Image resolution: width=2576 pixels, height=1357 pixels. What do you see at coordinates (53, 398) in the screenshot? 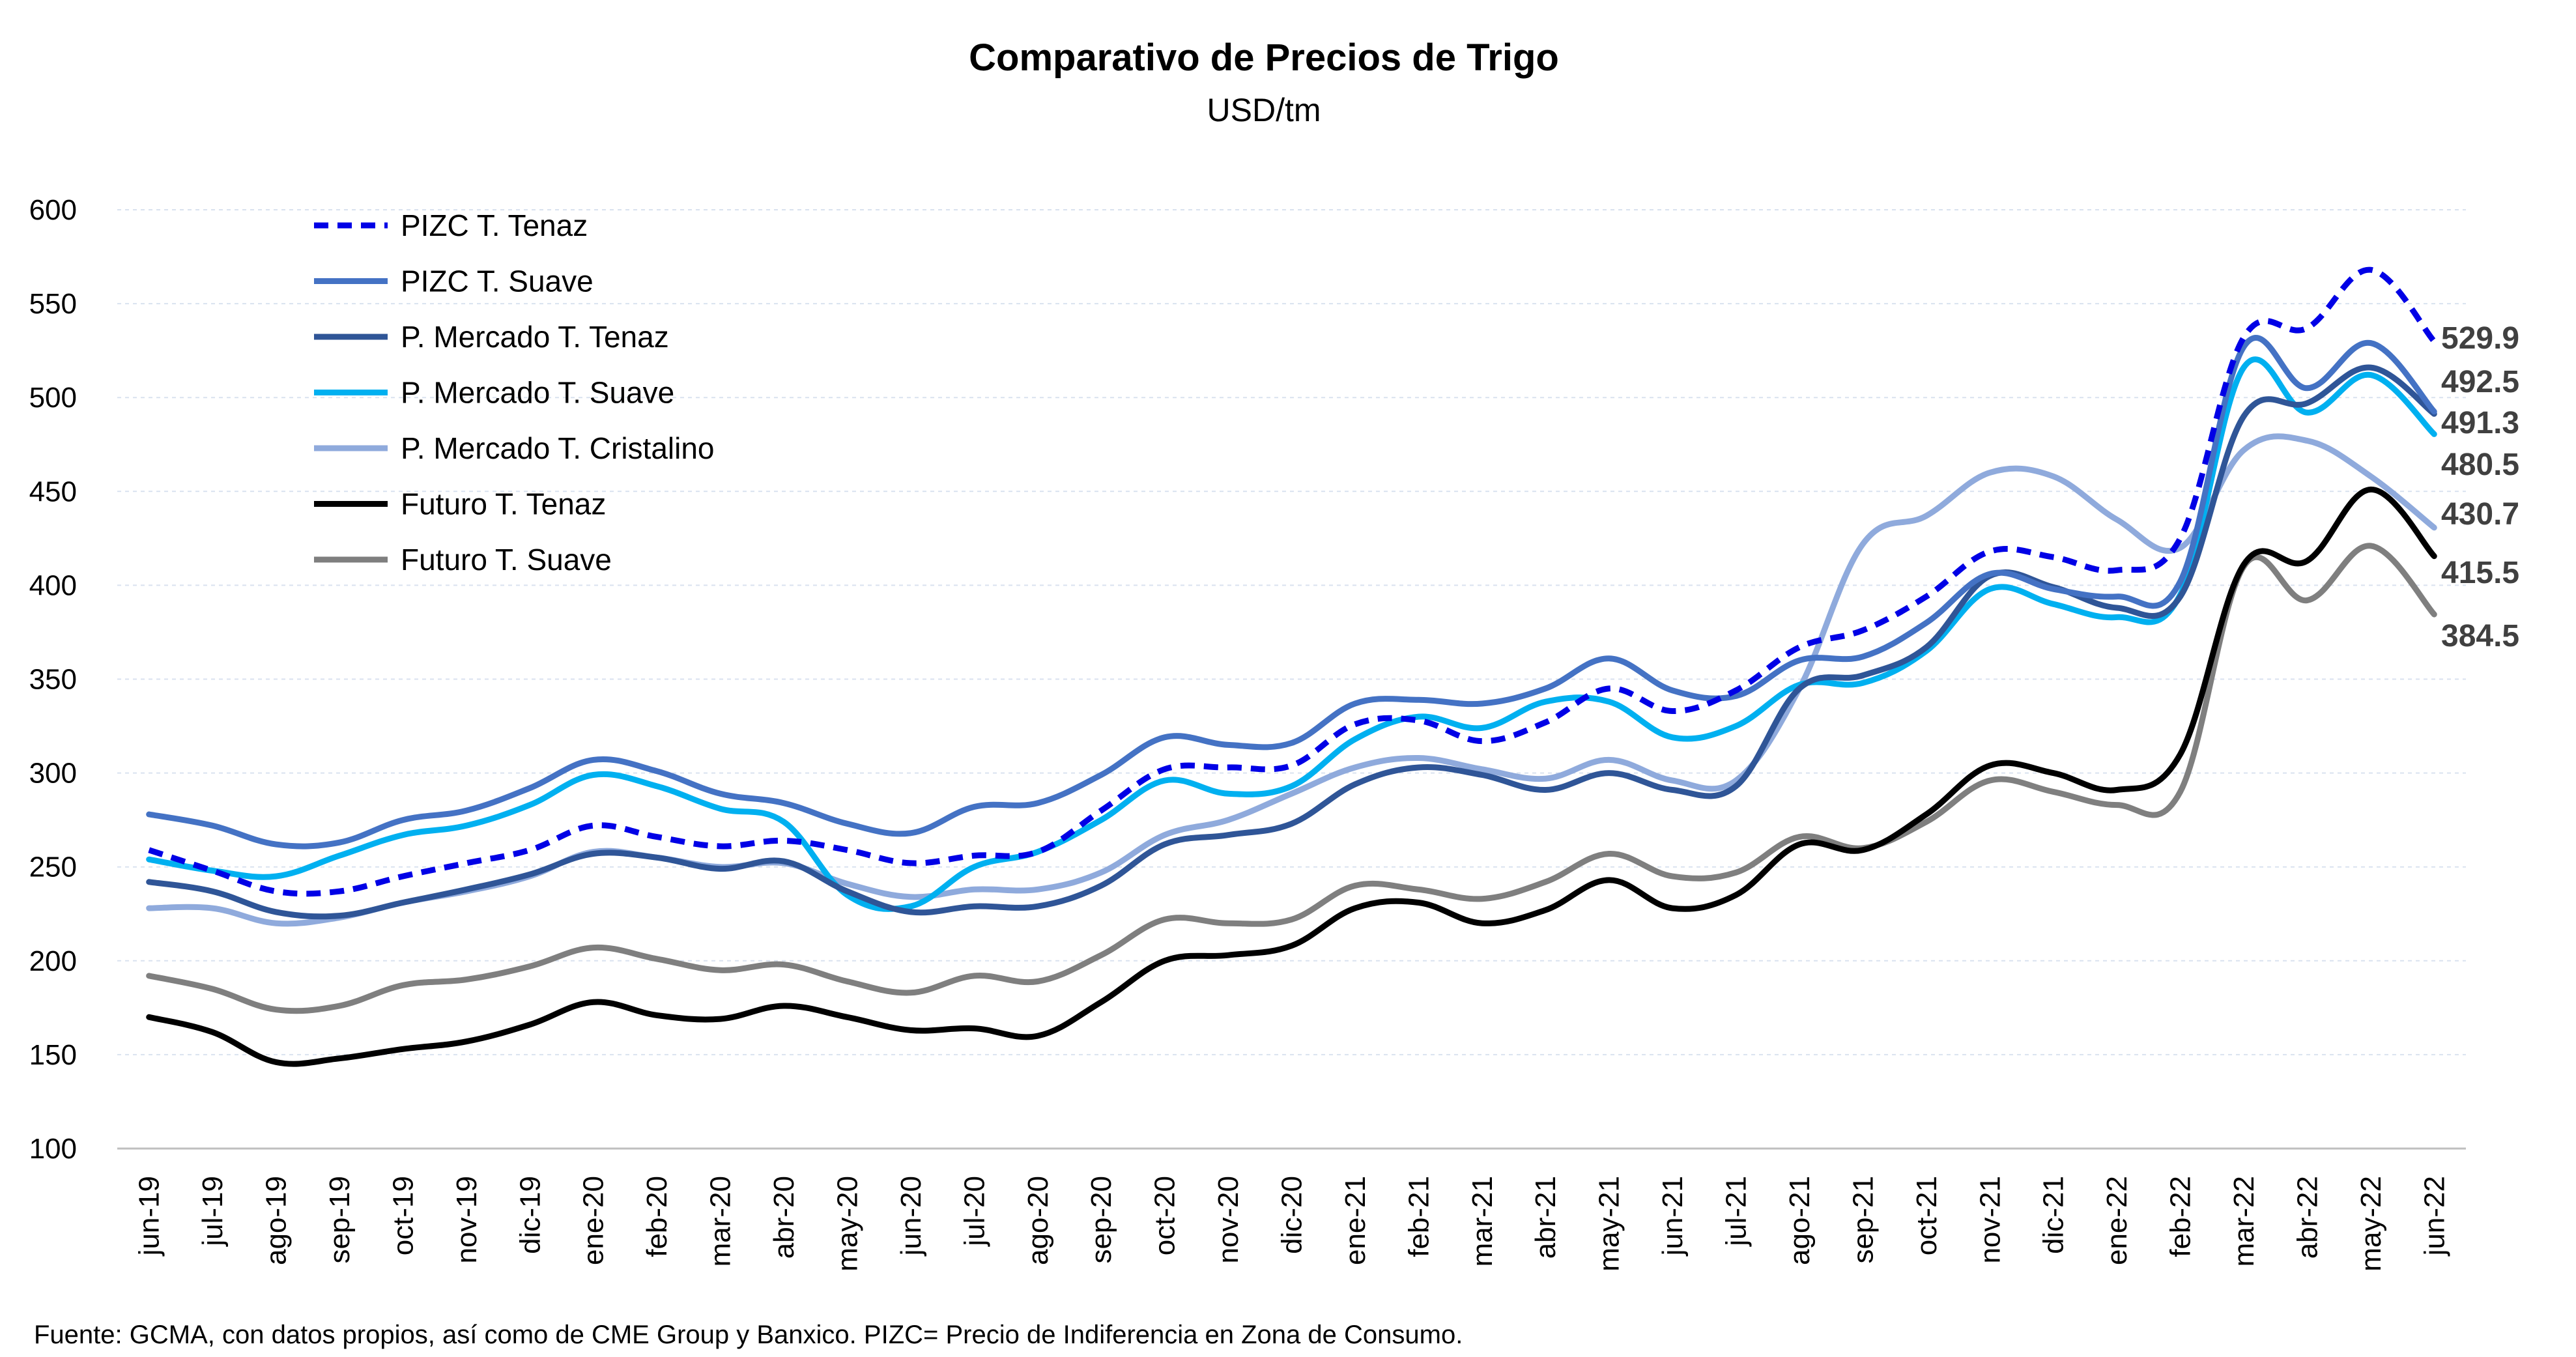
I see `y-tick-label: 500` at bounding box center [53, 398].